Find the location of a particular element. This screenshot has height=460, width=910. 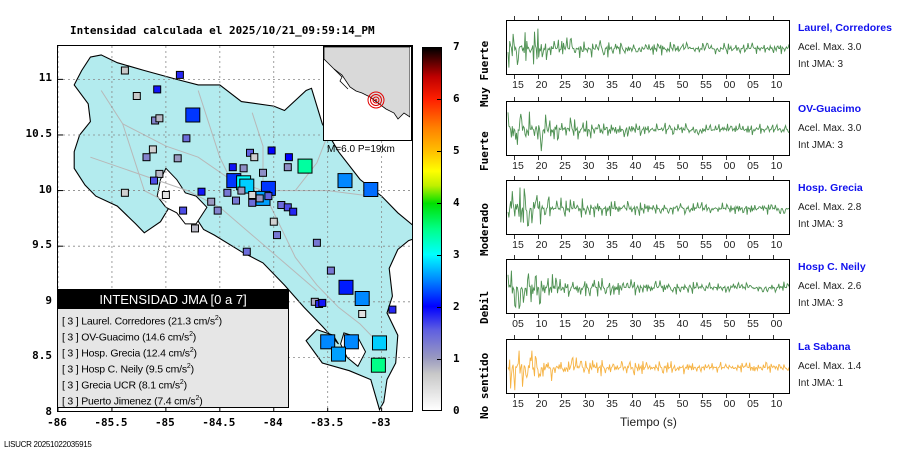

epicenter-info: M=6.0 P=19km is located at coordinates (361, 149).